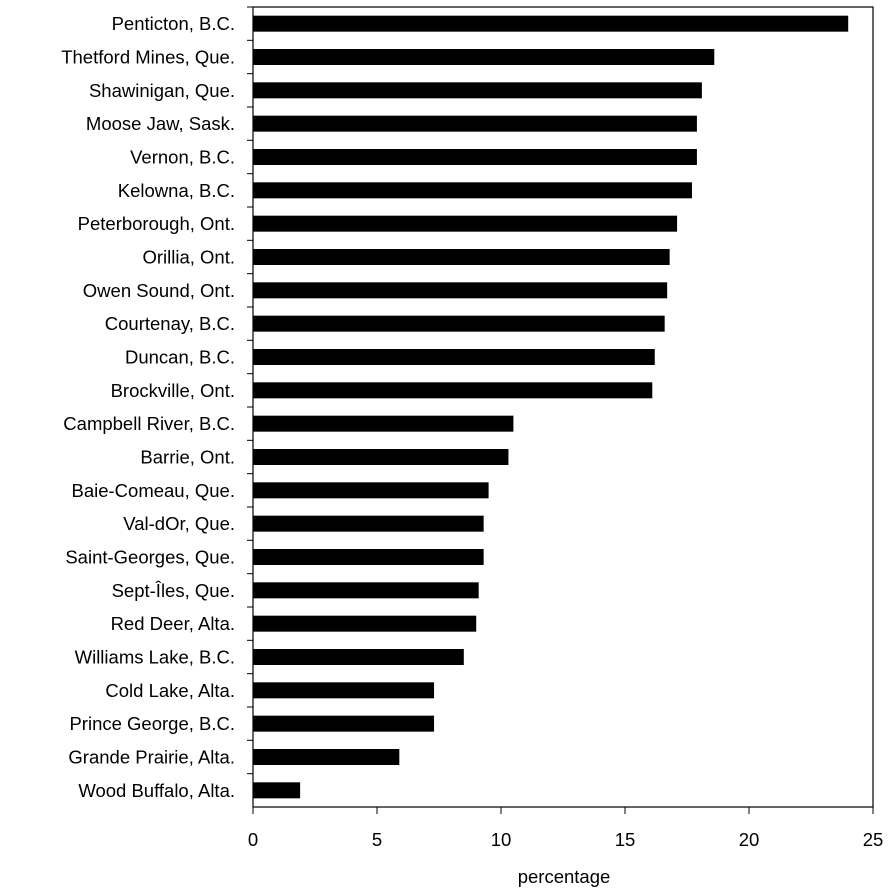  What do you see at coordinates (149, 423) in the screenshot?
I see `category-label: Campbell River, B.C.` at bounding box center [149, 423].